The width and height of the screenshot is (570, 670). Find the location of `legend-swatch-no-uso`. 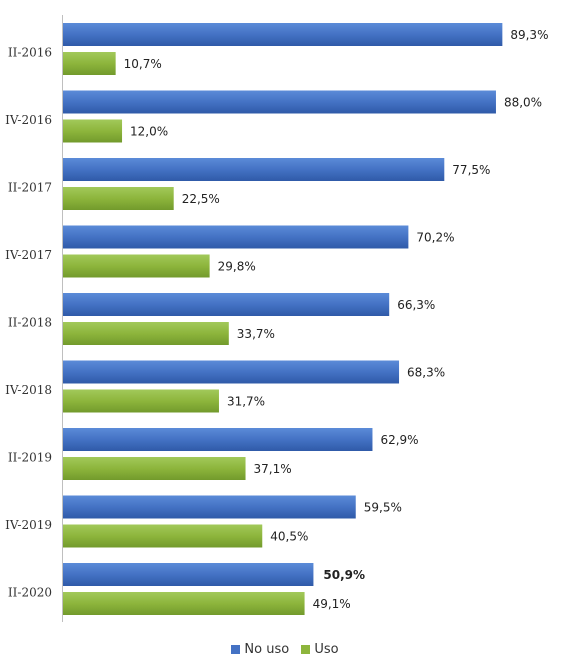

legend-swatch-no-uso is located at coordinates (236, 649).